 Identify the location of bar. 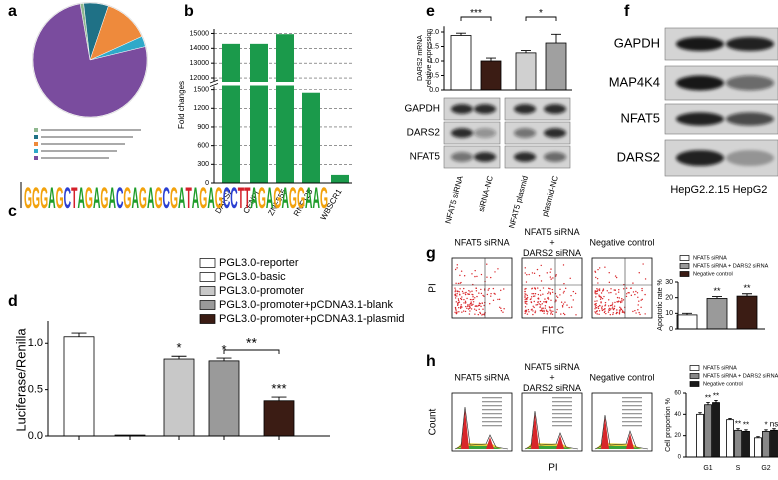
(774, 443).